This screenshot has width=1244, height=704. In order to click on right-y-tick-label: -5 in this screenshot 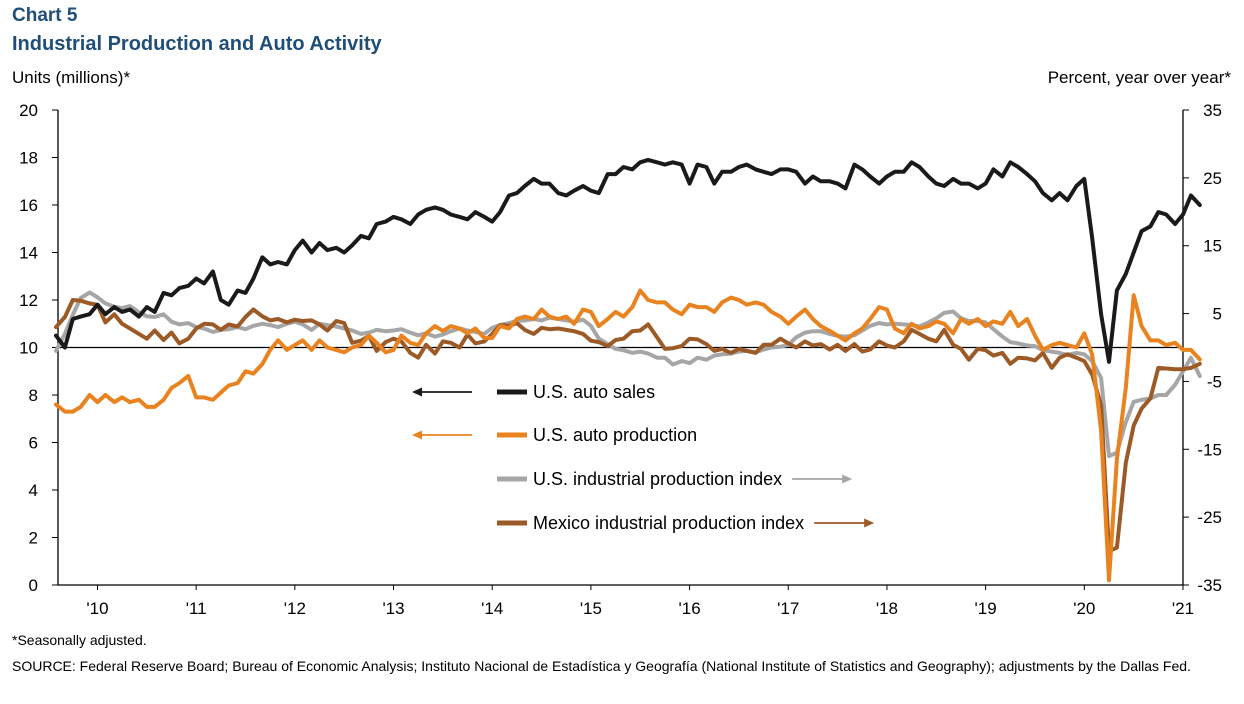, I will do `click(1214, 381)`.